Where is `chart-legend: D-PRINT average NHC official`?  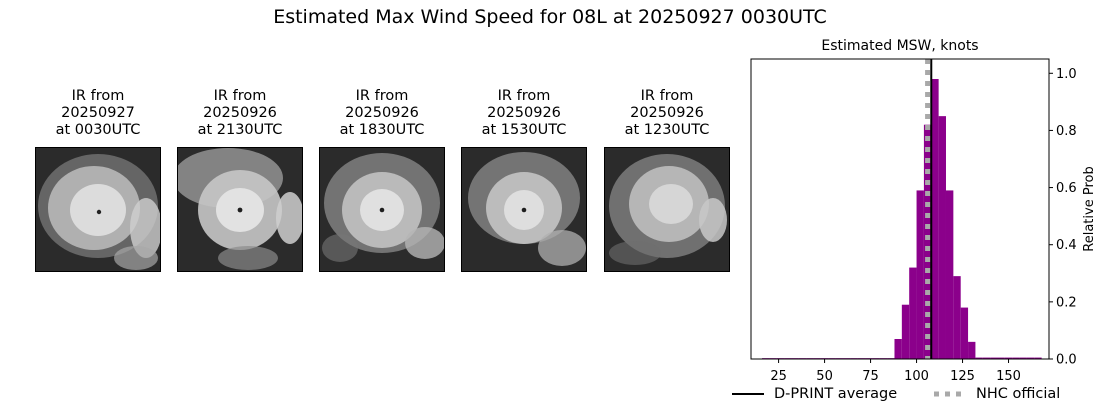
chart-legend: D-PRINT average NHC official is located at coordinates (908, 397).